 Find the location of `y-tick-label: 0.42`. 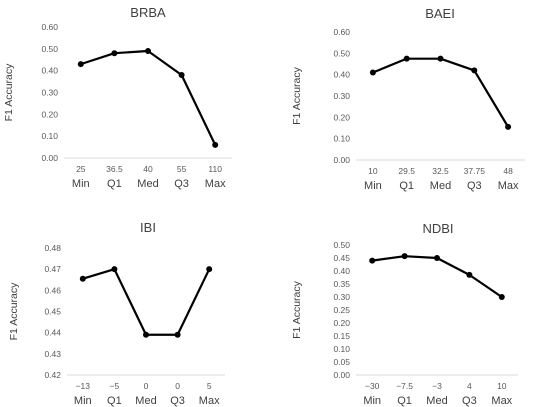

y-tick-label: 0.42 is located at coordinates (52, 375).